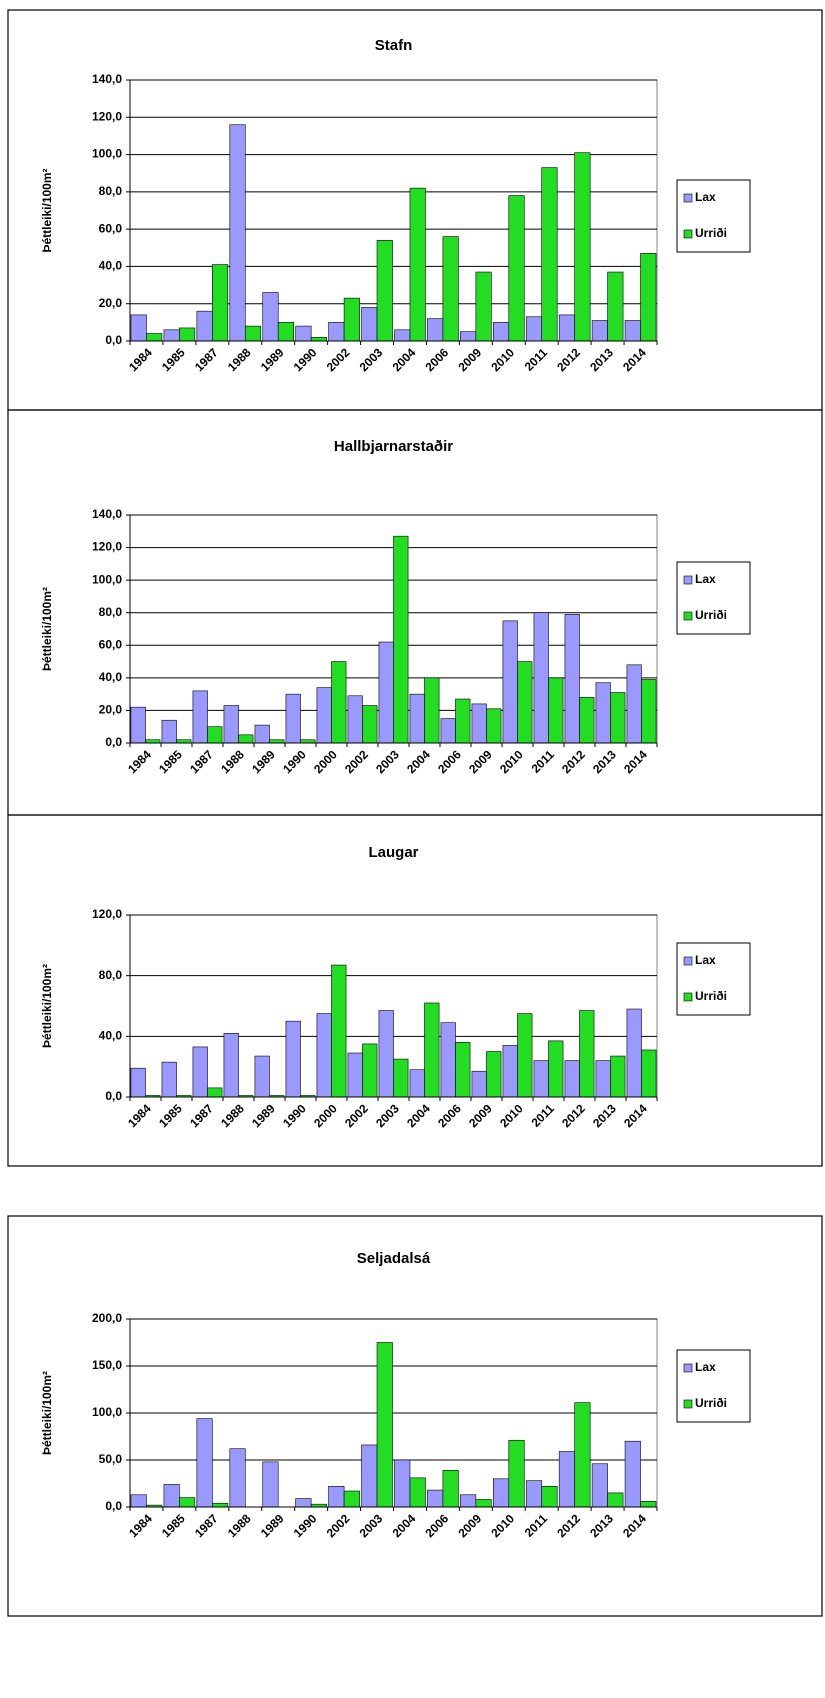 This screenshot has width=825, height=1698. I want to click on chart-title: Stafn, so click(394, 45).